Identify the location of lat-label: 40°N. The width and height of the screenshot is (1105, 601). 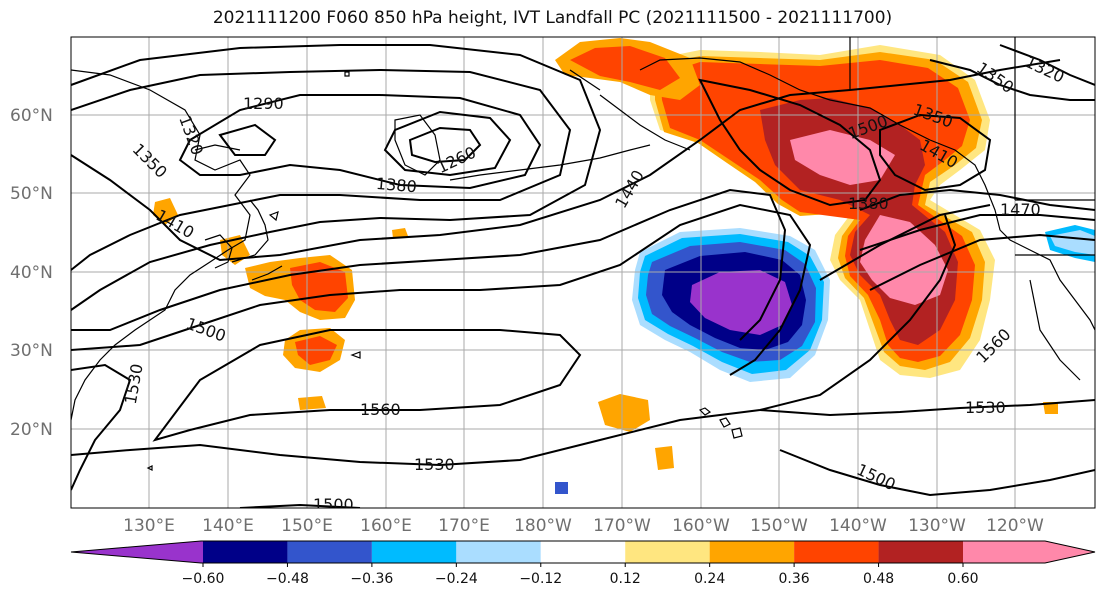
(31, 273).